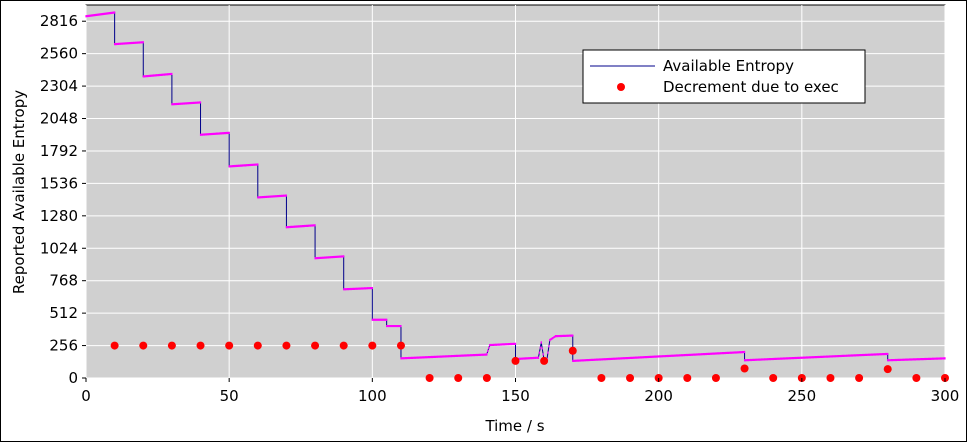 The width and height of the screenshot is (967, 442). Describe the element at coordinates (658, 396) in the screenshot. I see `x-tick-label: 200` at that location.